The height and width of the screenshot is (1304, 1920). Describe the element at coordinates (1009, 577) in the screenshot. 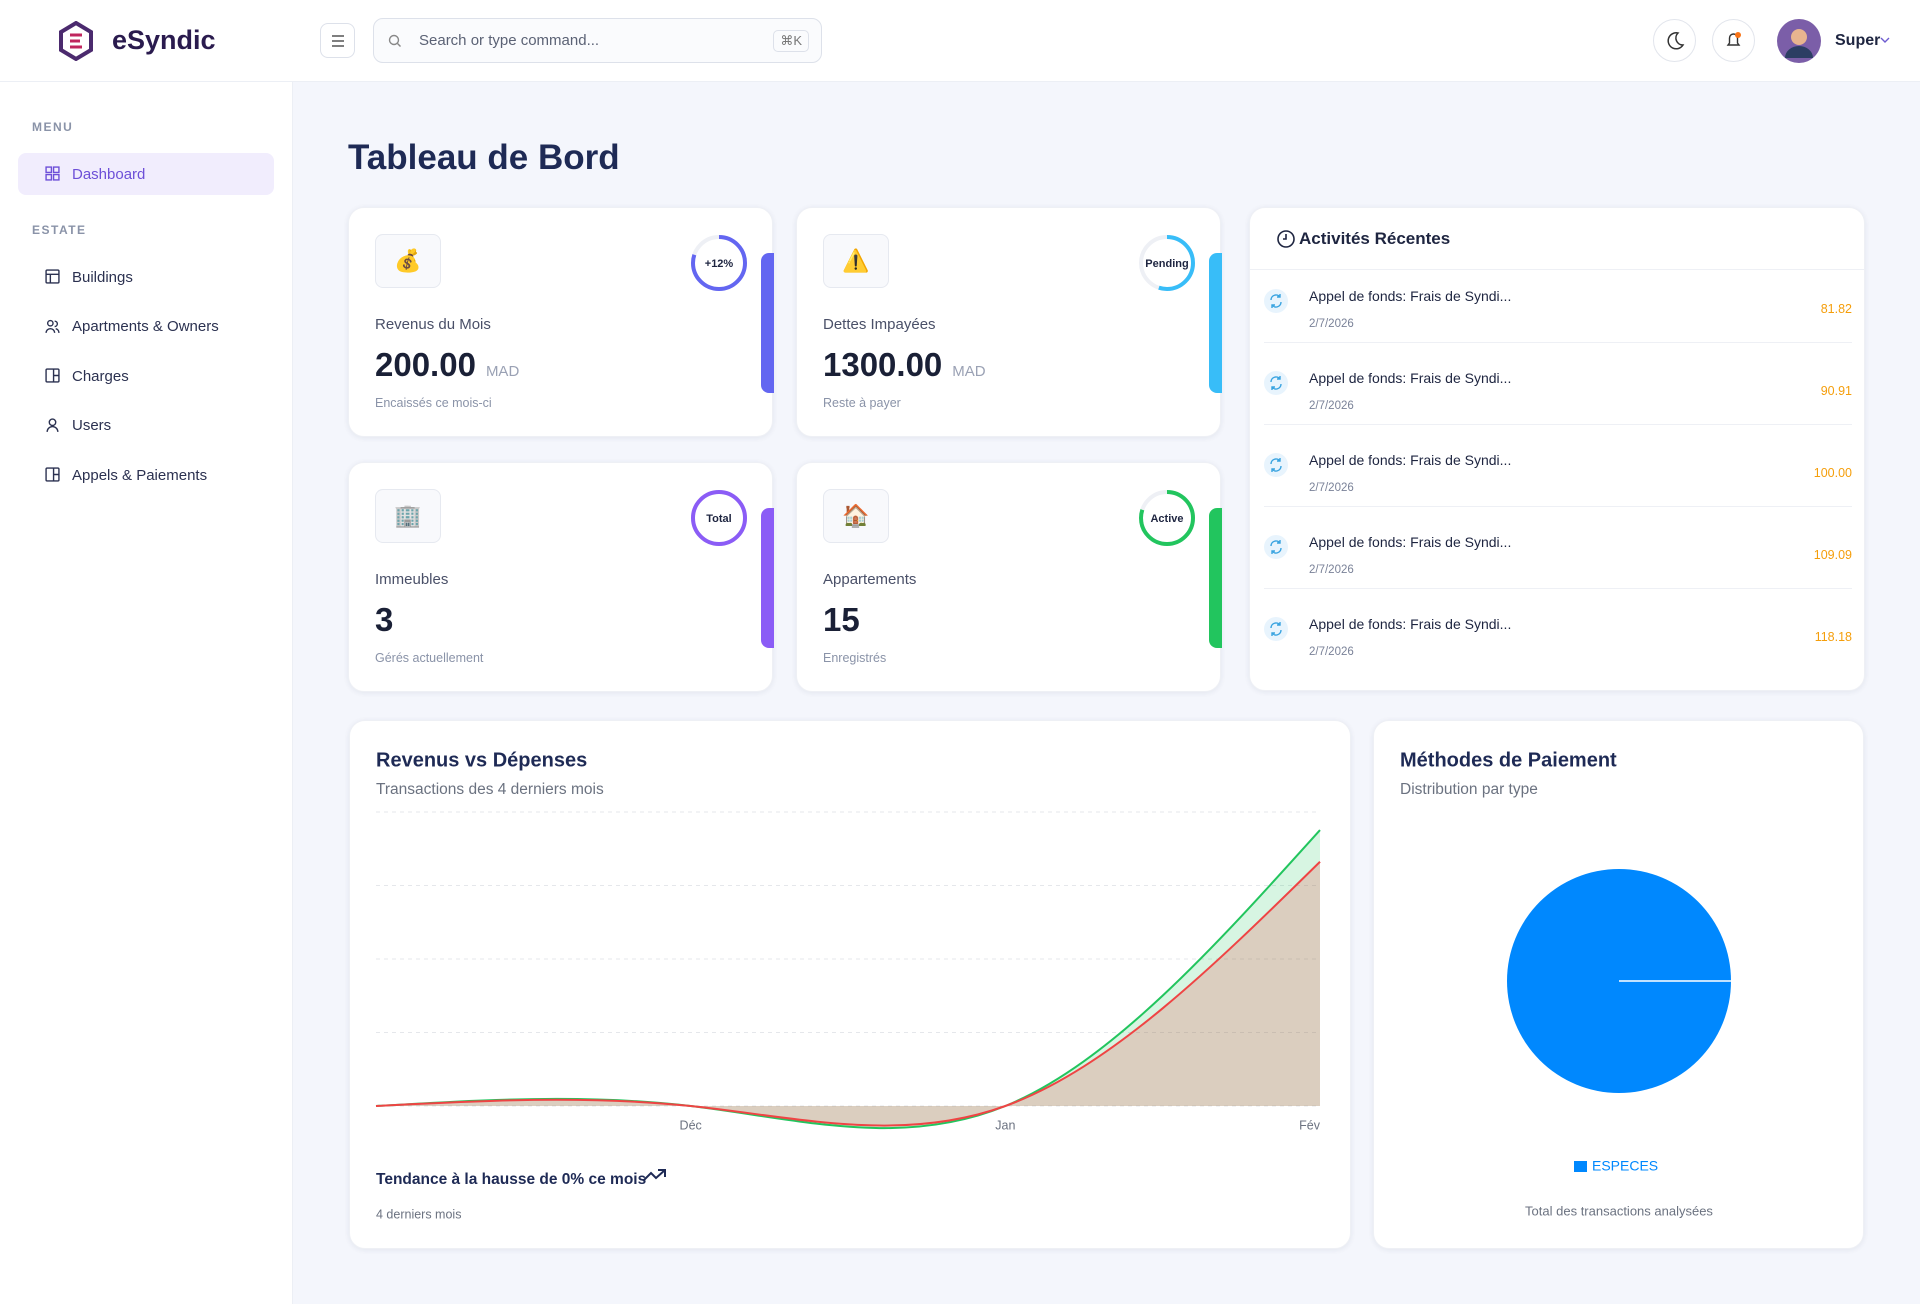

I see `stat-card: 🏠 Appartements 15 Enregistrés Active` at that location.